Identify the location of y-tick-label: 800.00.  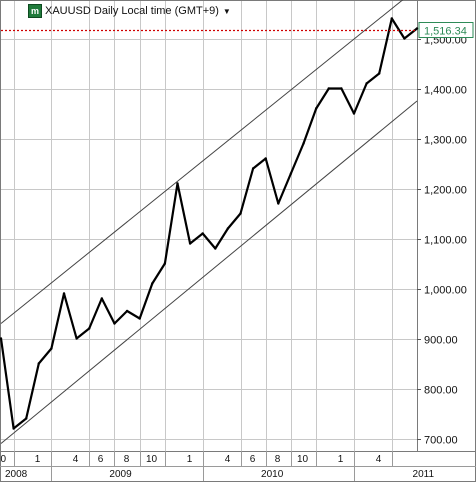
(441, 391).